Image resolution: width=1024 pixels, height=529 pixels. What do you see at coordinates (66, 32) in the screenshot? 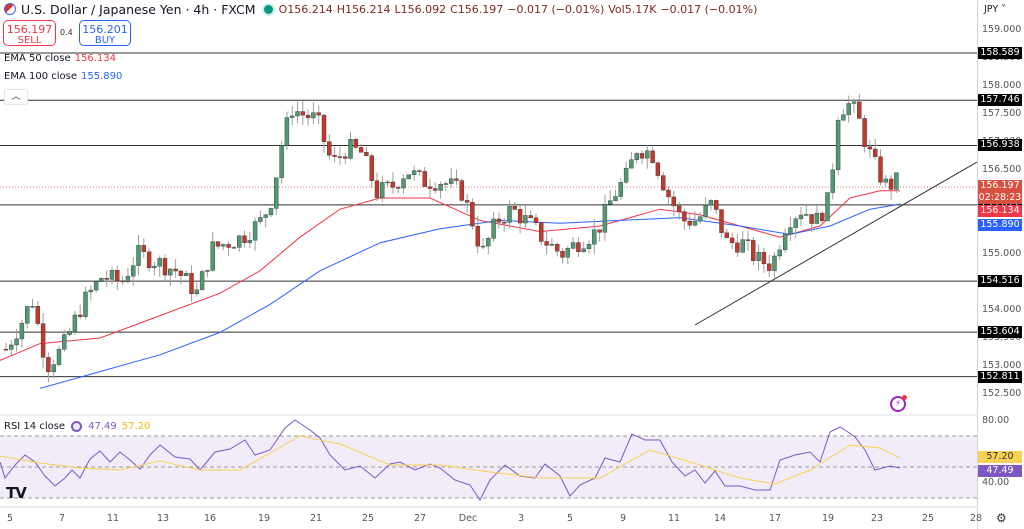
I see `spread-value: 0.4` at bounding box center [66, 32].